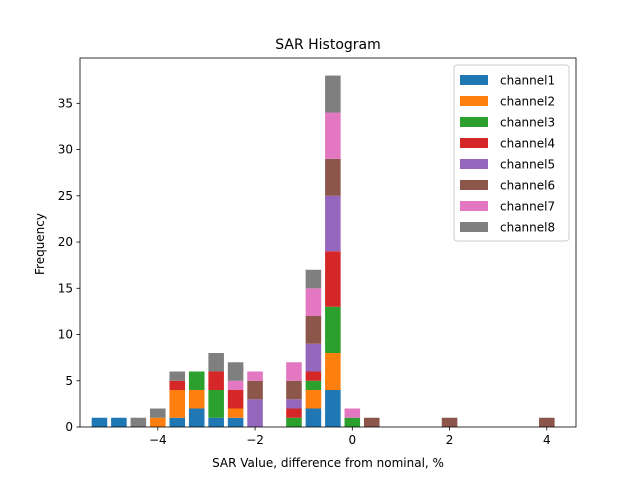 The height and width of the screenshot is (484, 640). I want to click on legend-swatch-channel5, so click(474, 164).